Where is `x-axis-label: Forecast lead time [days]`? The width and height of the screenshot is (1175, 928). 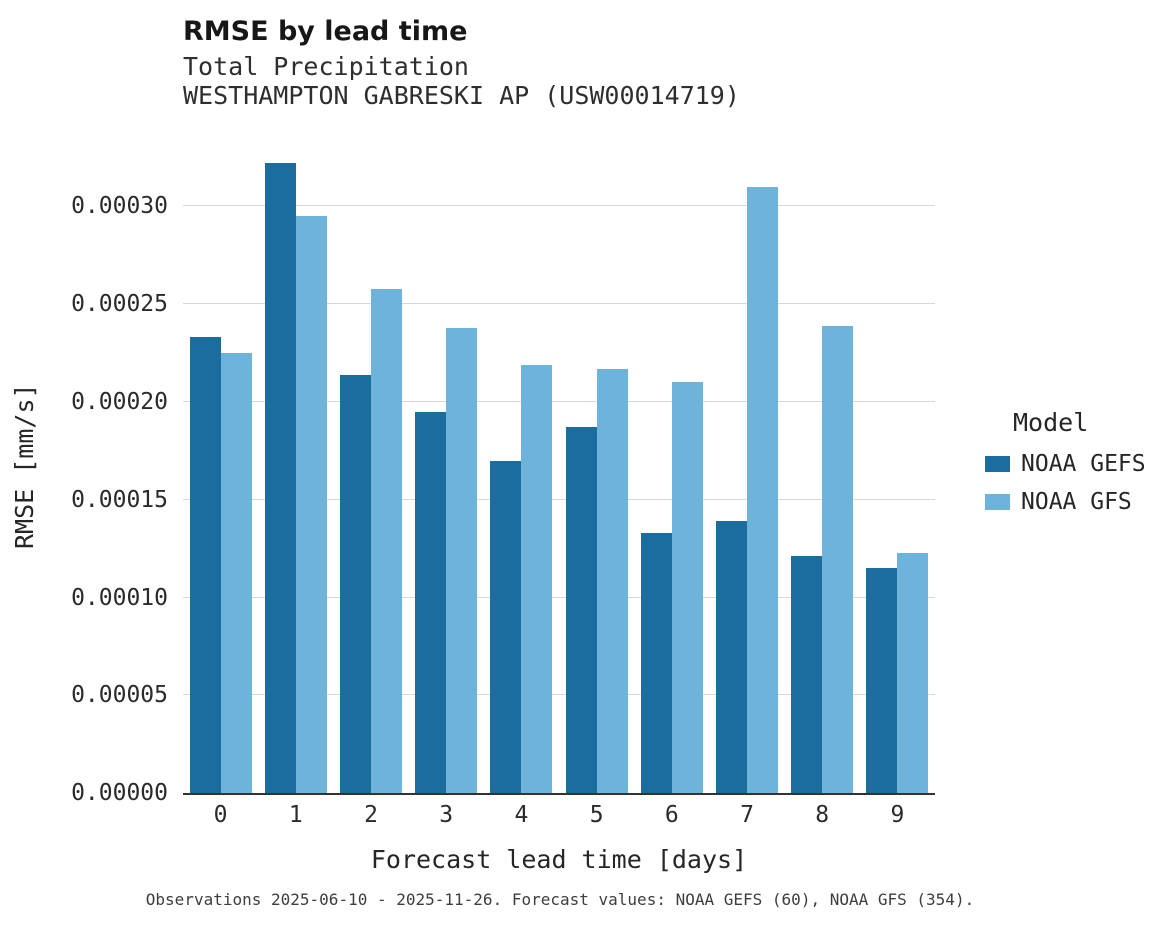 x-axis-label: Forecast lead time [days] is located at coordinates (559, 859).